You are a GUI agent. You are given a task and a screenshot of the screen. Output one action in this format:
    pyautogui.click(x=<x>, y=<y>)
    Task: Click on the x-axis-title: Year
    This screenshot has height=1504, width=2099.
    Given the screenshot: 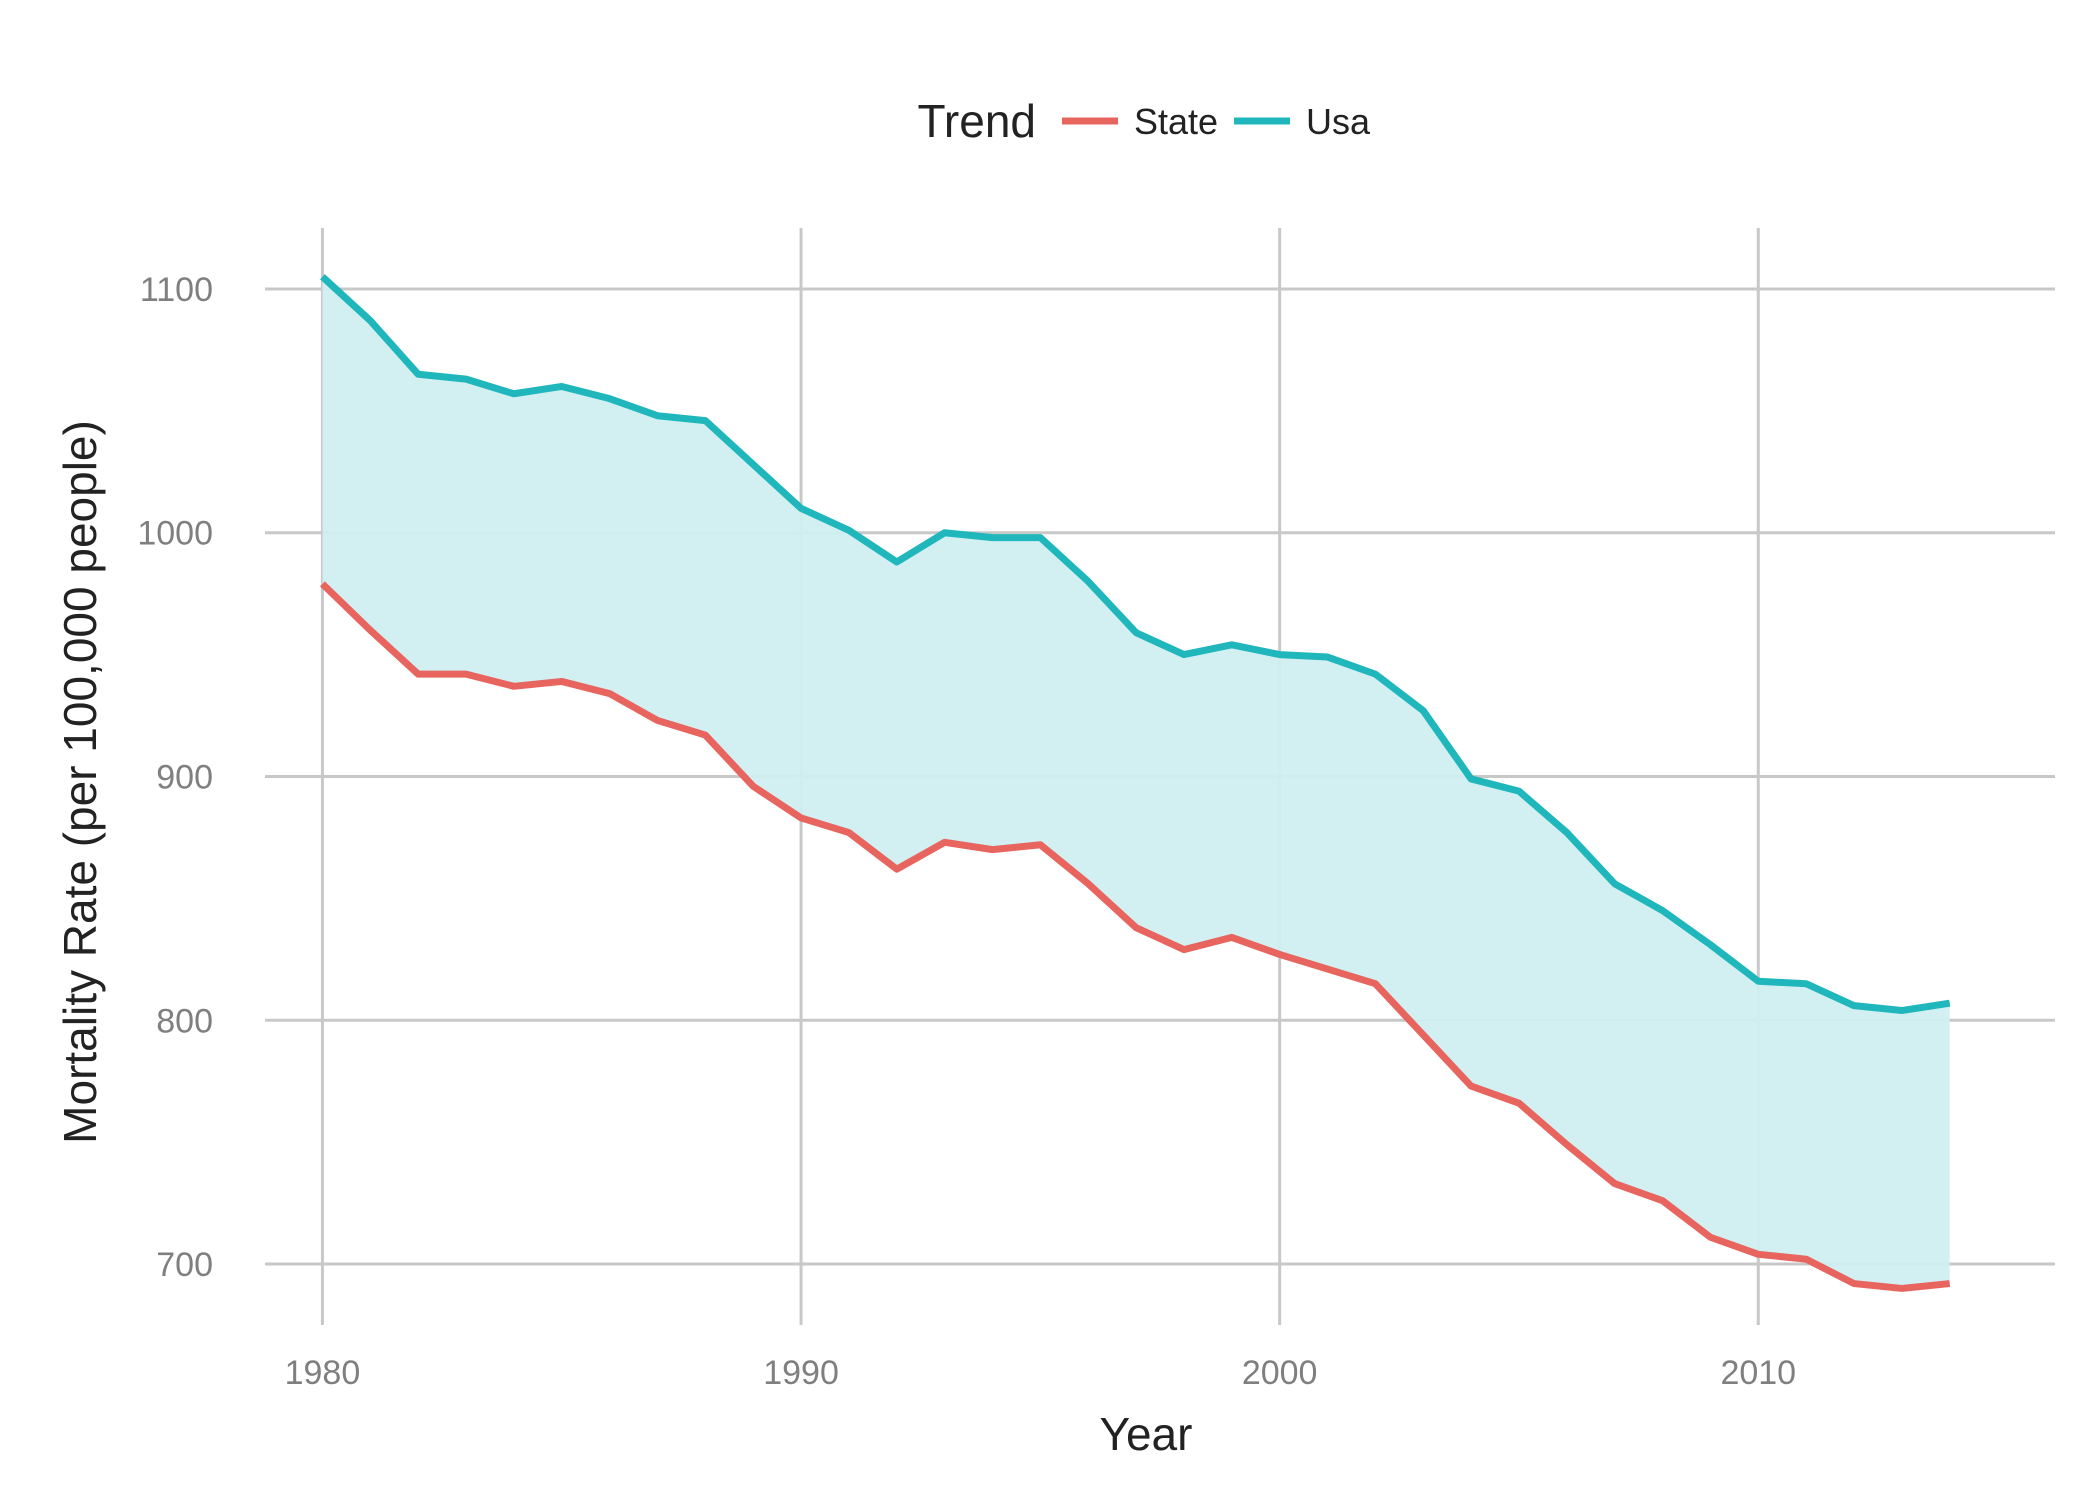 What is the action you would take?
    pyautogui.click(x=1146, y=1434)
    